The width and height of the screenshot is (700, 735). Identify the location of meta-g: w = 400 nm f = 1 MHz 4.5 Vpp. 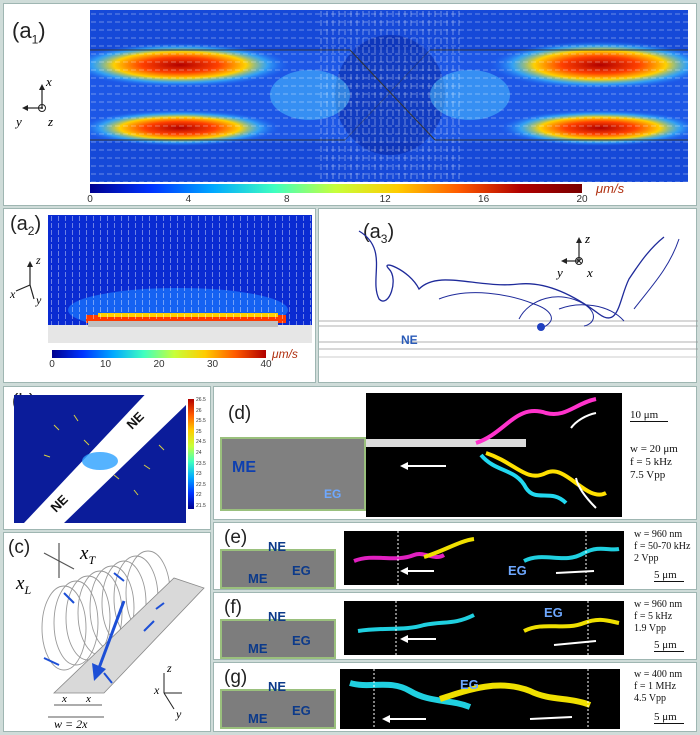
(658, 686).